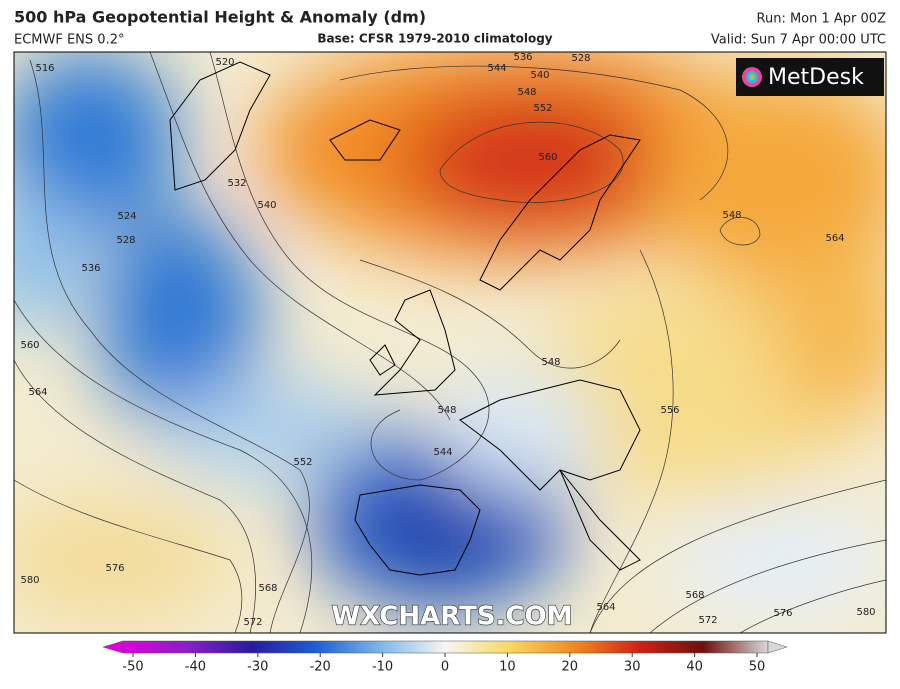  I want to click on logo: MetDesk, so click(810, 77).